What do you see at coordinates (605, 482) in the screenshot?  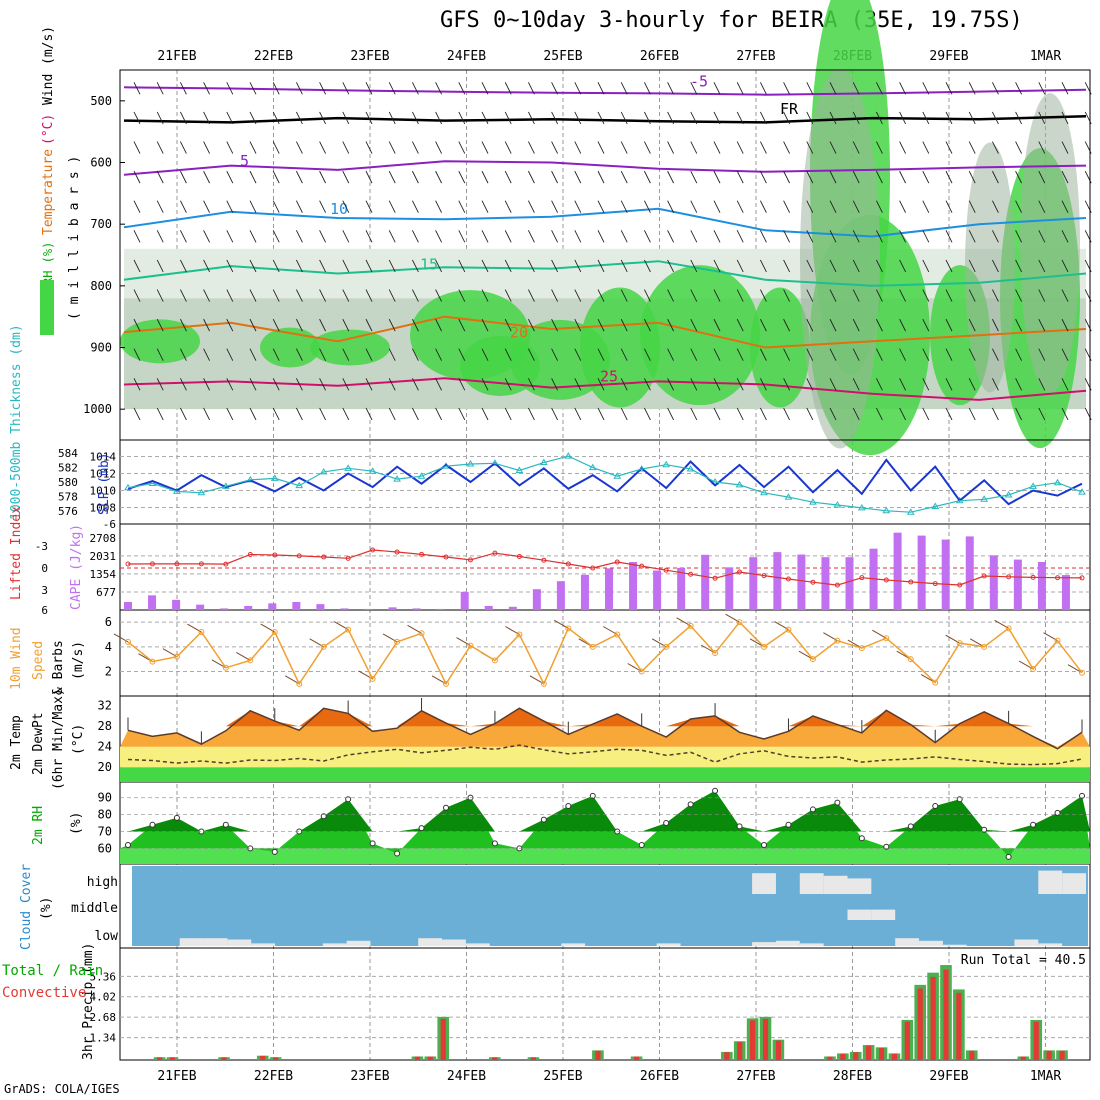 I see `slp-line` at bounding box center [605, 482].